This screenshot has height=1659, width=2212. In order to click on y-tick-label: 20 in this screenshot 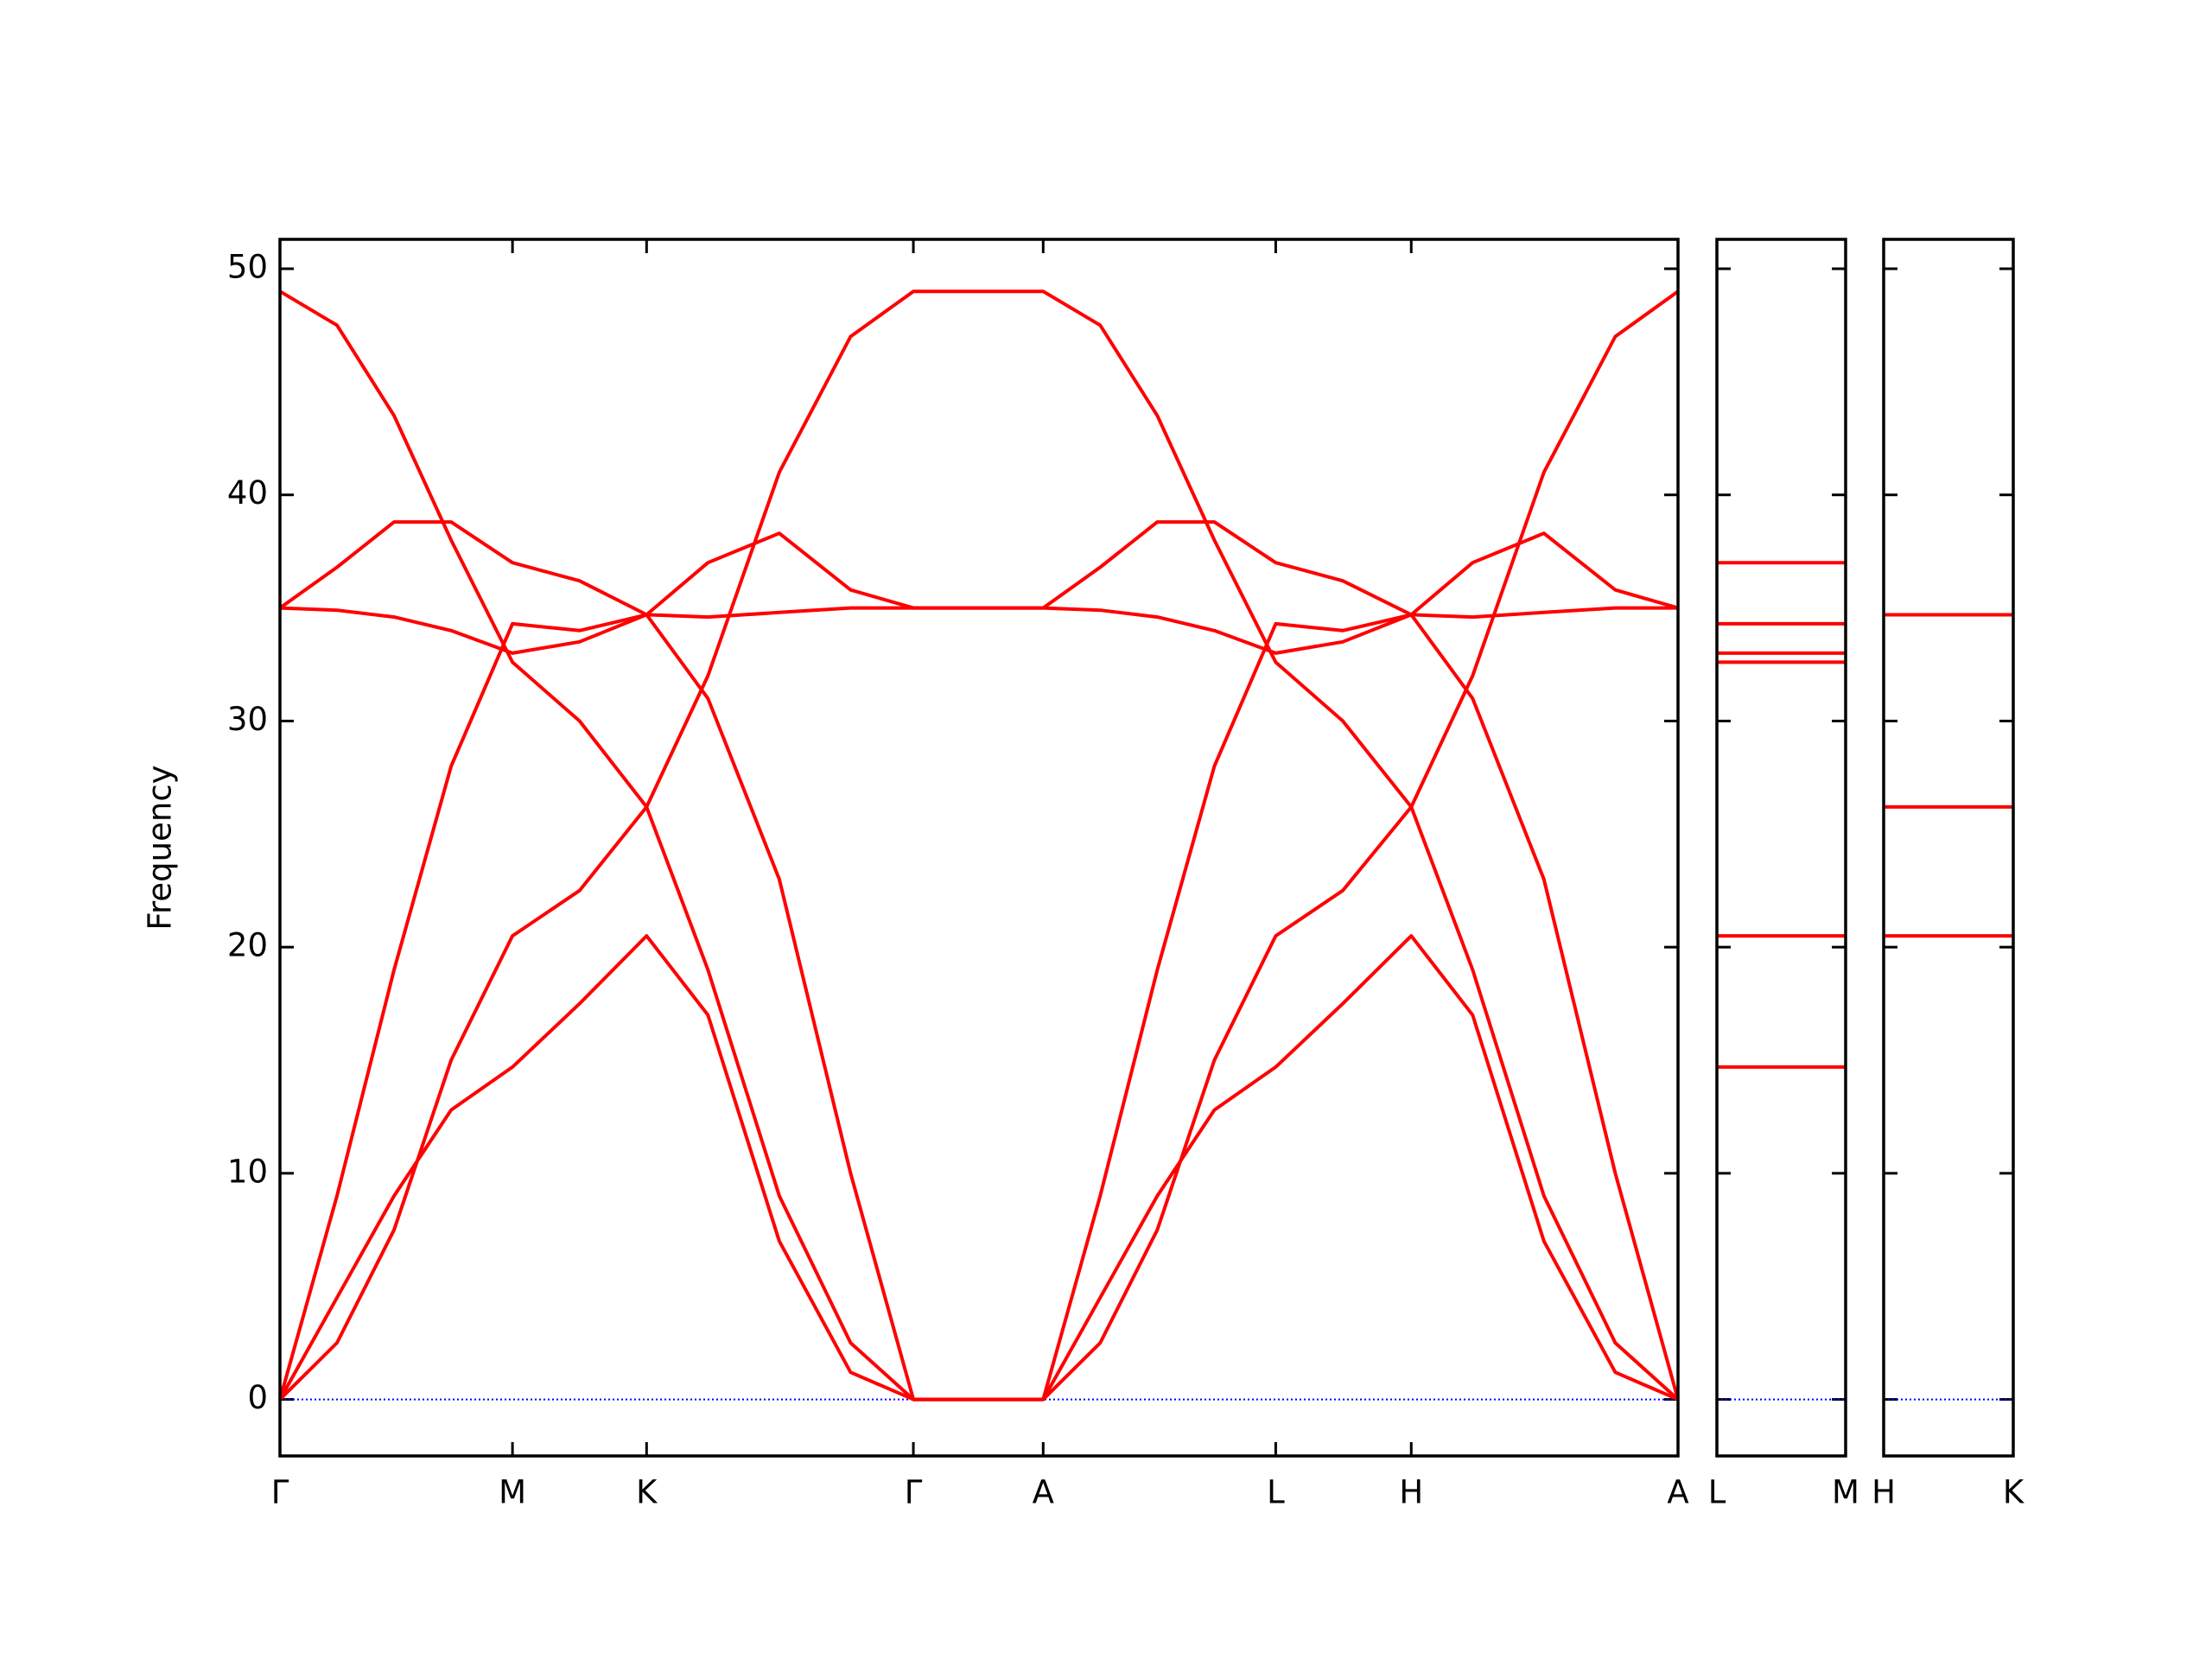, I will do `click(247, 945)`.